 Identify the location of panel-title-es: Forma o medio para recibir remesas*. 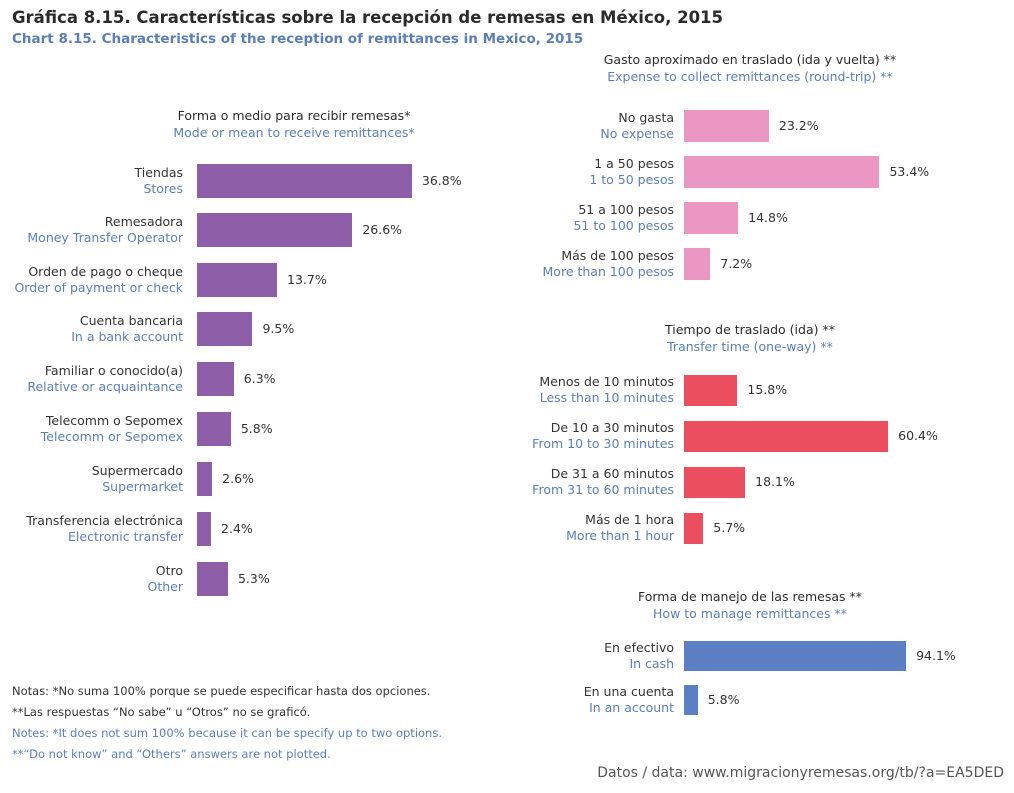
(294, 115).